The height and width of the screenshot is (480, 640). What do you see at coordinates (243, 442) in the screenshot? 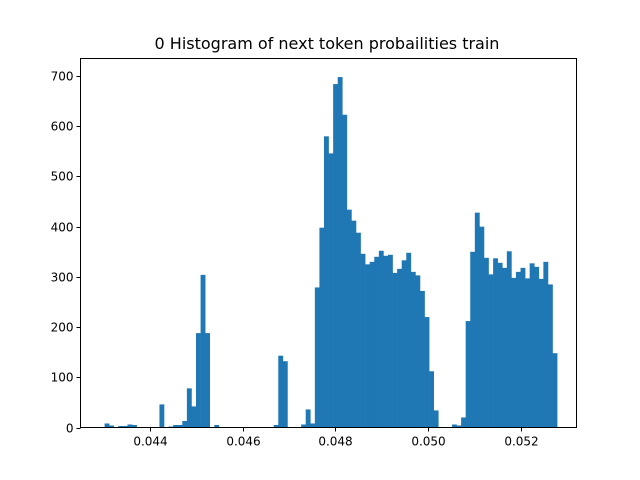
I see `x-tick-label: 0.046` at bounding box center [243, 442].